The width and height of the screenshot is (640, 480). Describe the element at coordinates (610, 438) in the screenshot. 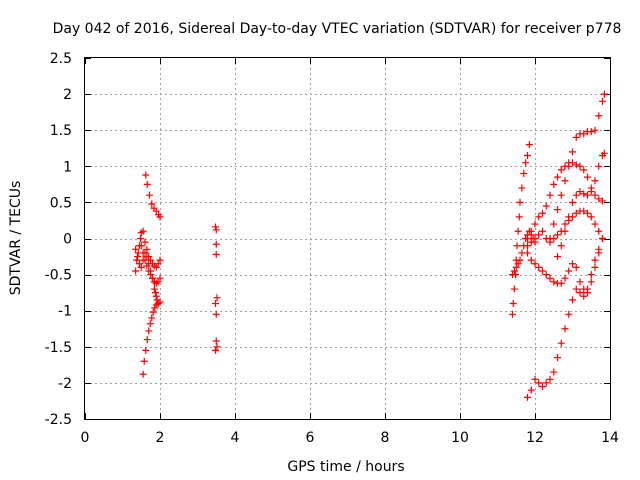

I see `x-tick-label: 14` at that location.